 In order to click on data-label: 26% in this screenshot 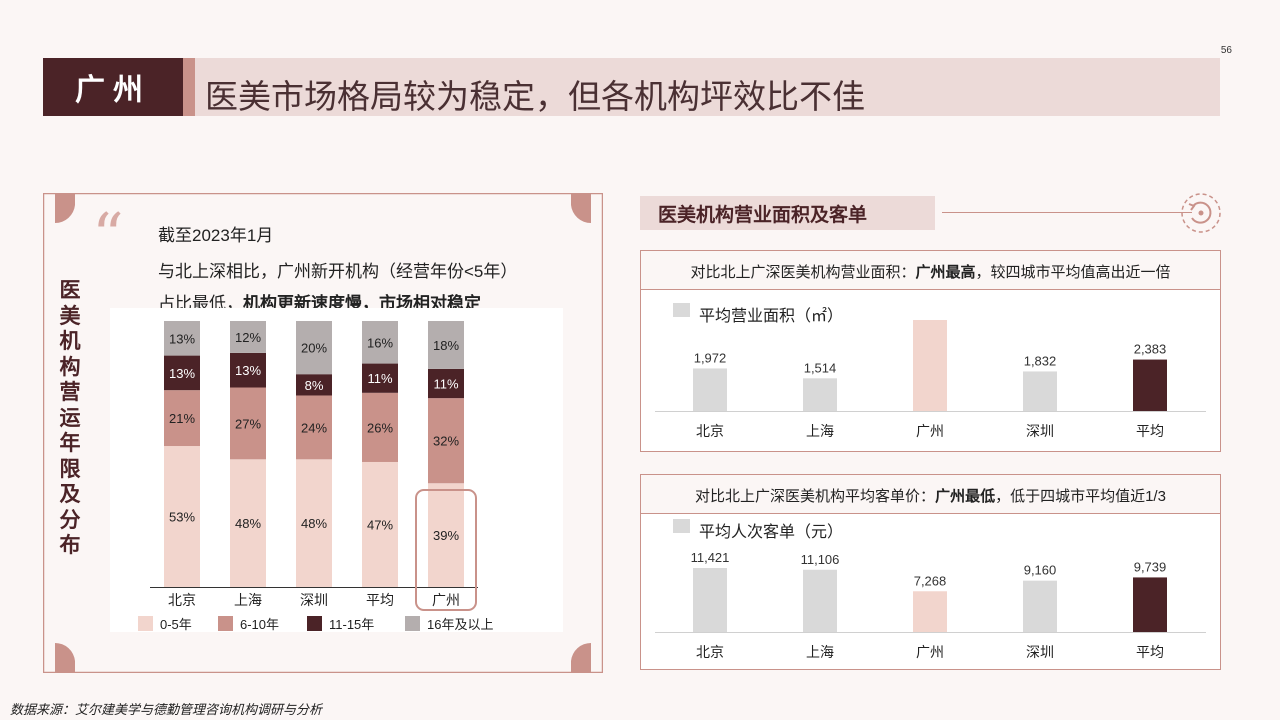, I will do `click(380, 427)`.